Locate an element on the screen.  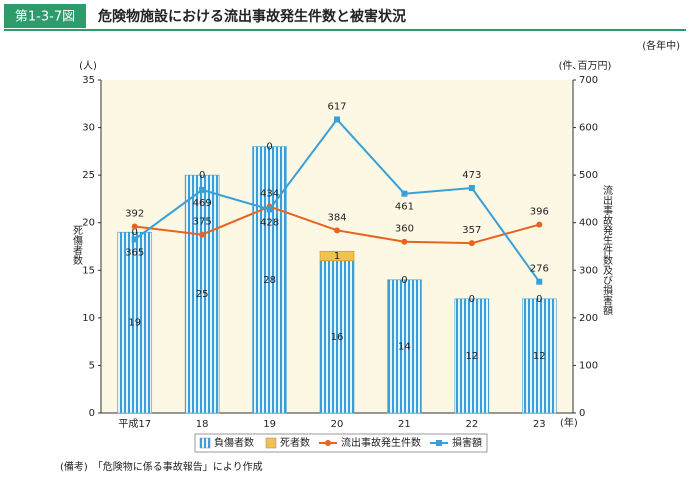
bar-label: 25 is located at coordinates (202, 294).